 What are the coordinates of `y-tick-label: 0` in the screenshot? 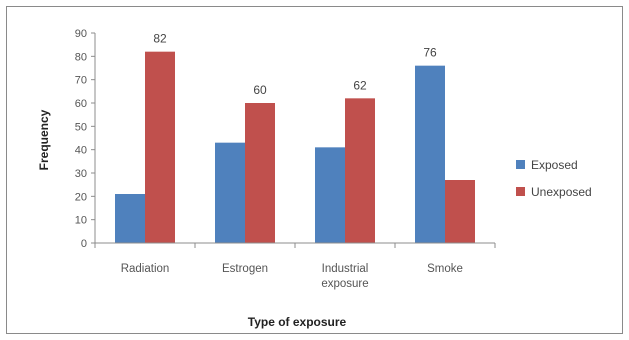 It's located at (84, 244).